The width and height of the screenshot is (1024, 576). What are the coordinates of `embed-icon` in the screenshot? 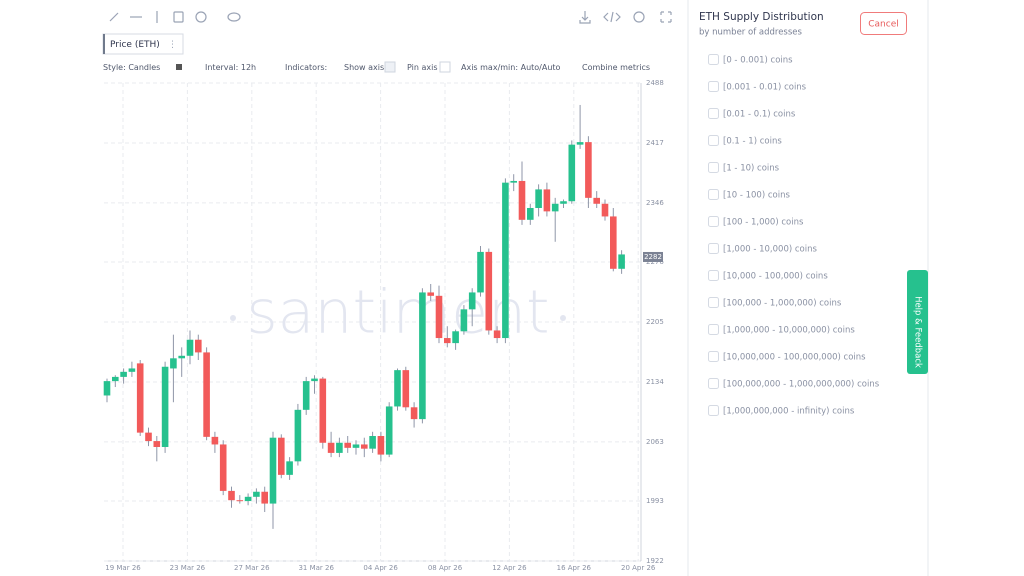 It's located at (612, 17).